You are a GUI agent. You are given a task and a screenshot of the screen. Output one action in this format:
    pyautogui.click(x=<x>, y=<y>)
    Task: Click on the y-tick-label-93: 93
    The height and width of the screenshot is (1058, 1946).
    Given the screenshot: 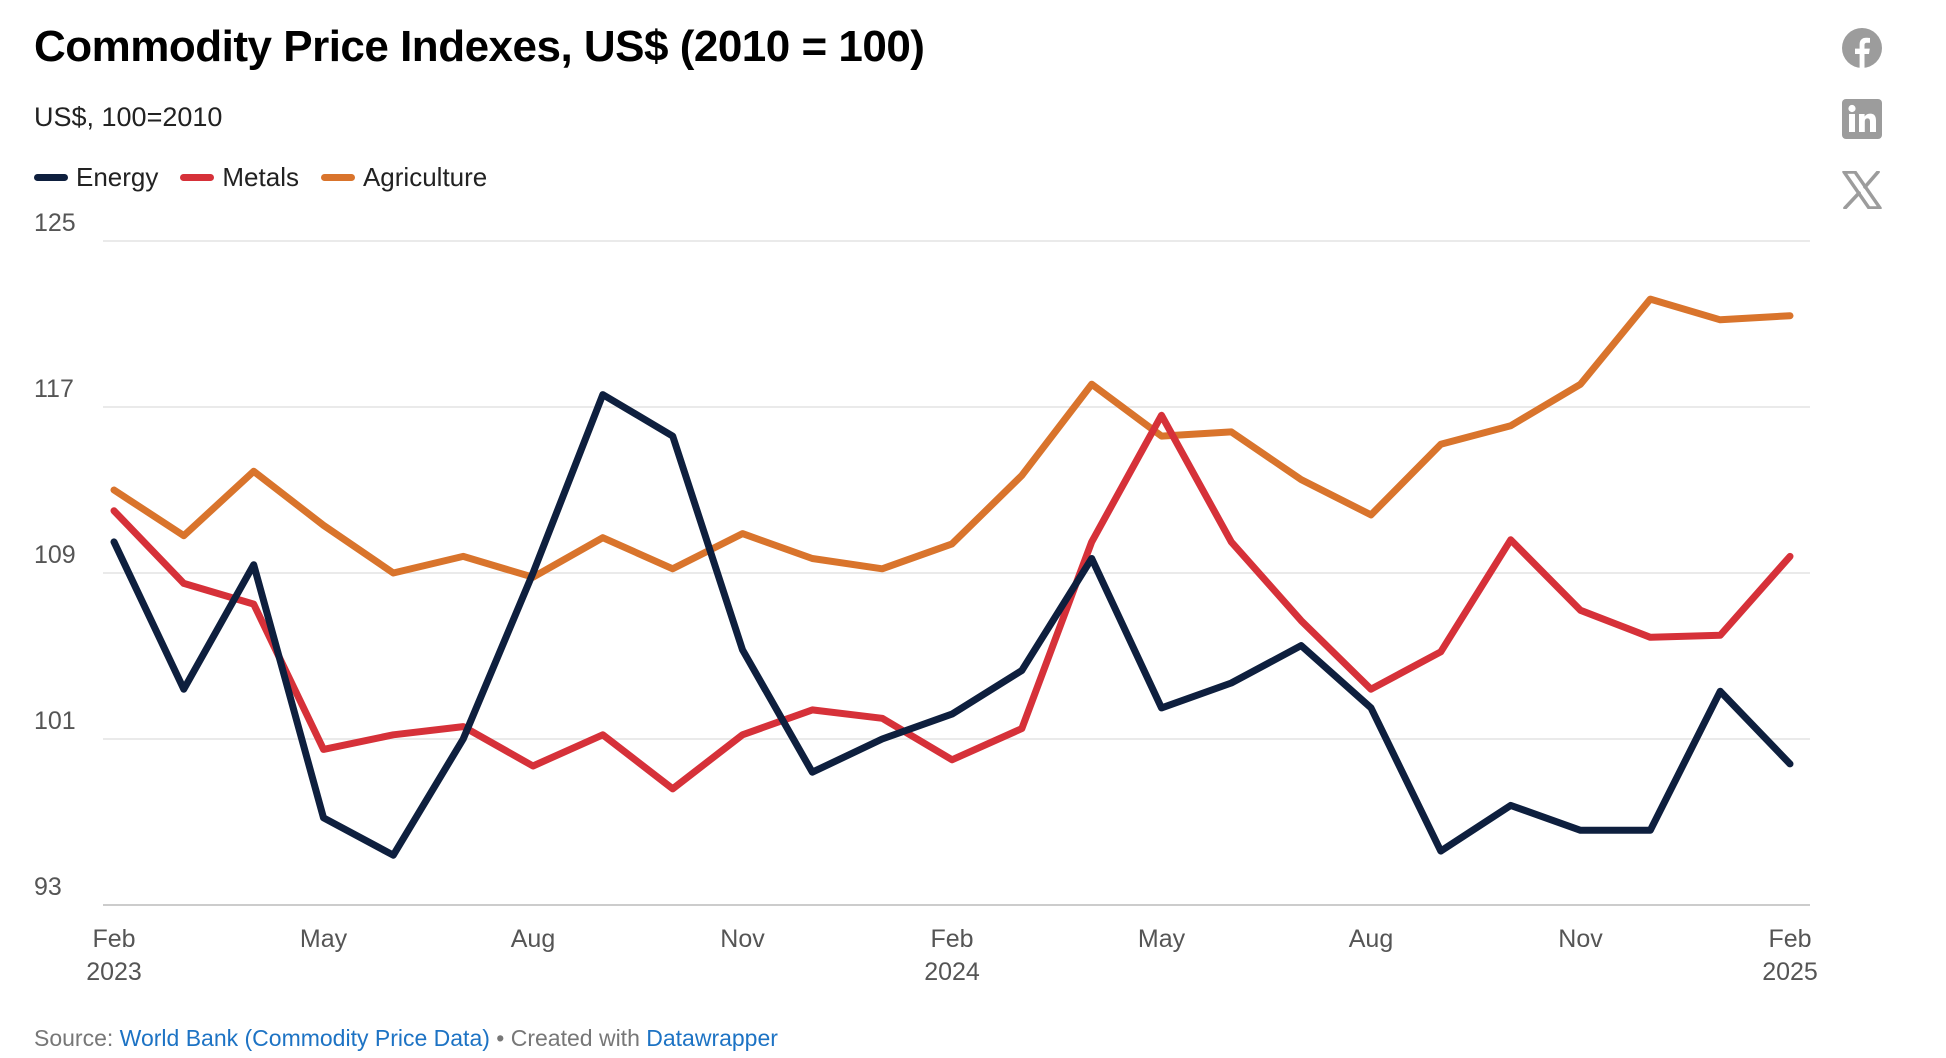 What is the action you would take?
    pyautogui.click(x=48, y=887)
    